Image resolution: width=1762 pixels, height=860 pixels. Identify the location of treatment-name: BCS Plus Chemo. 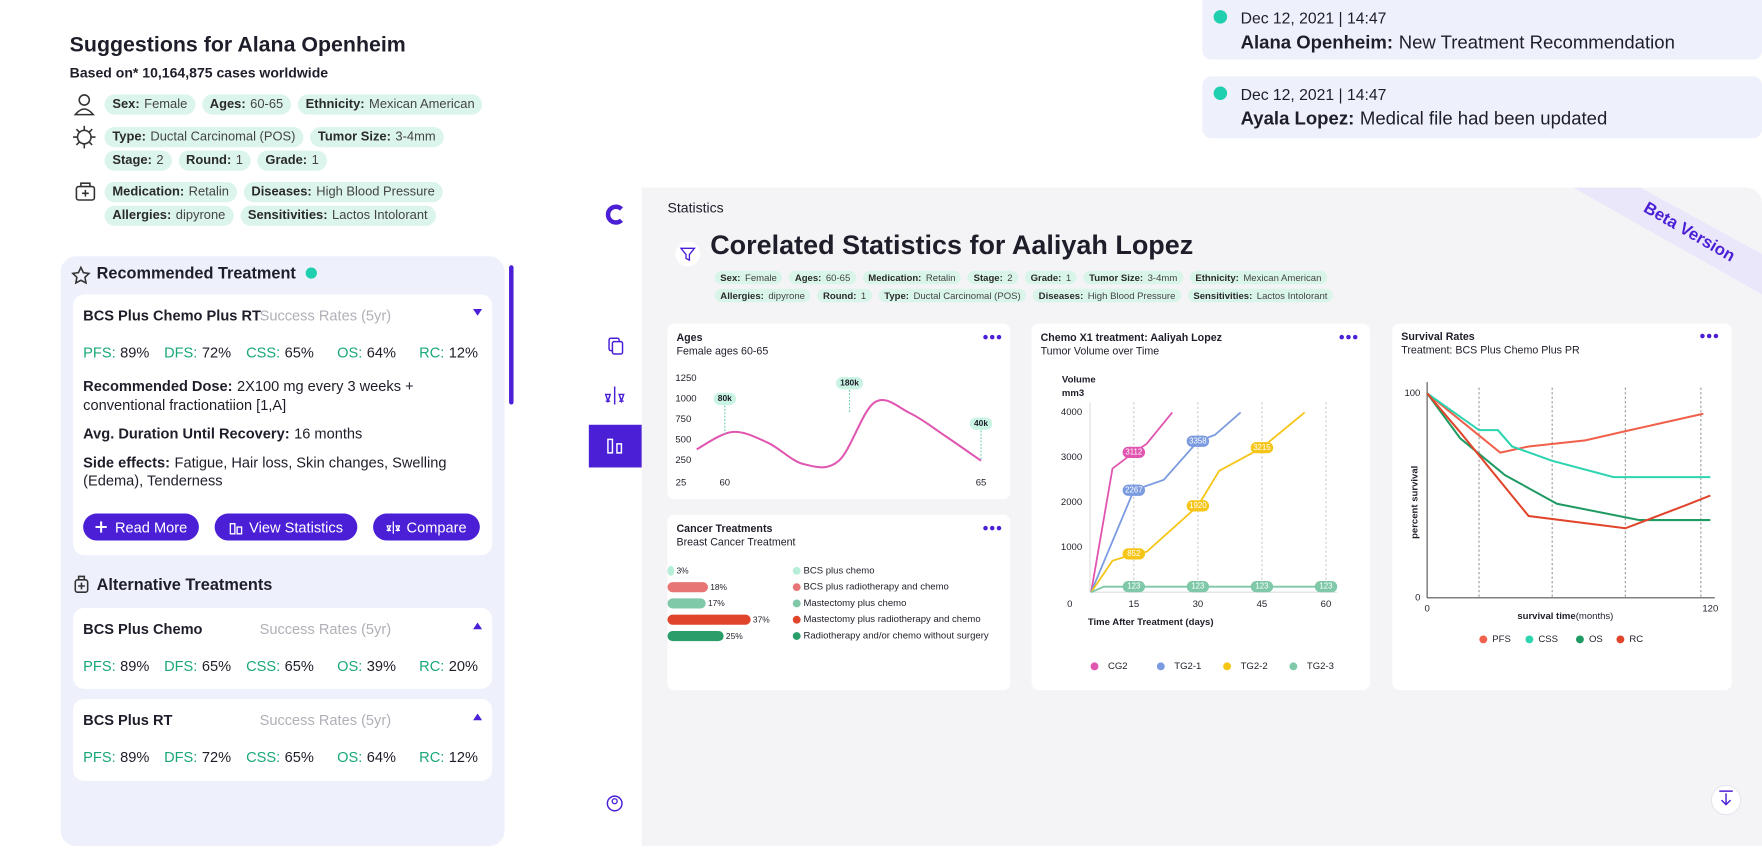
(143, 629).